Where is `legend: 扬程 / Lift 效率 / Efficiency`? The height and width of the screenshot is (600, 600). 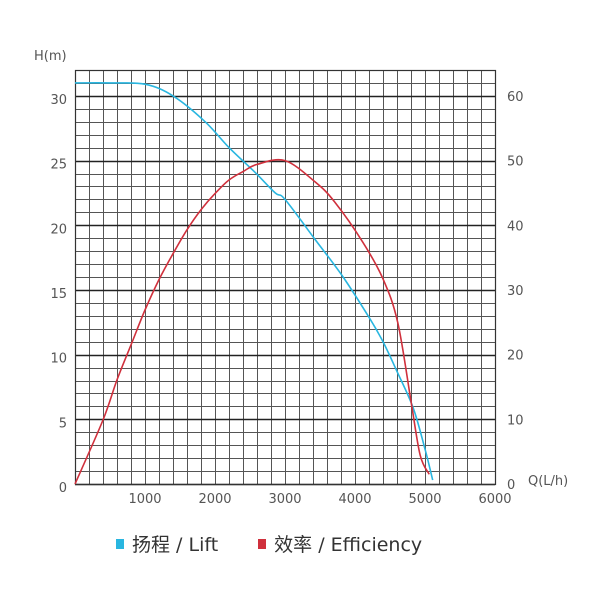 legend: 扬程 / Lift 效率 / Efficiency is located at coordinates (289, 543).